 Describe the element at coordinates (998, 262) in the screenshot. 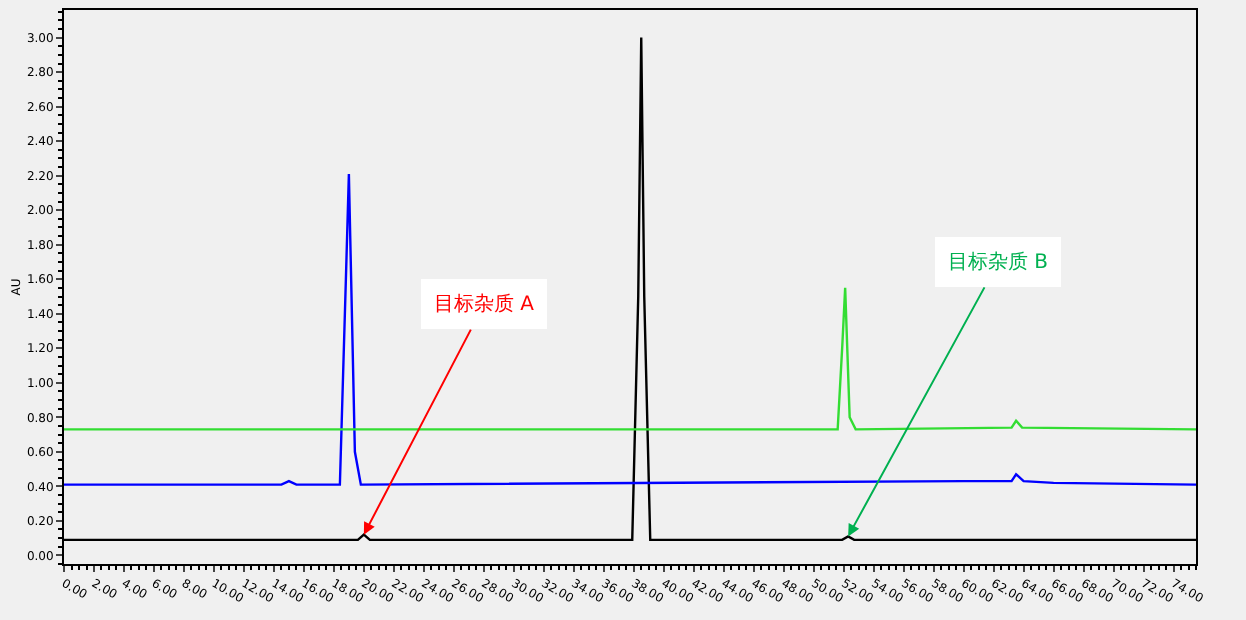

I see `annotation: 目标杂质 B` at that location.